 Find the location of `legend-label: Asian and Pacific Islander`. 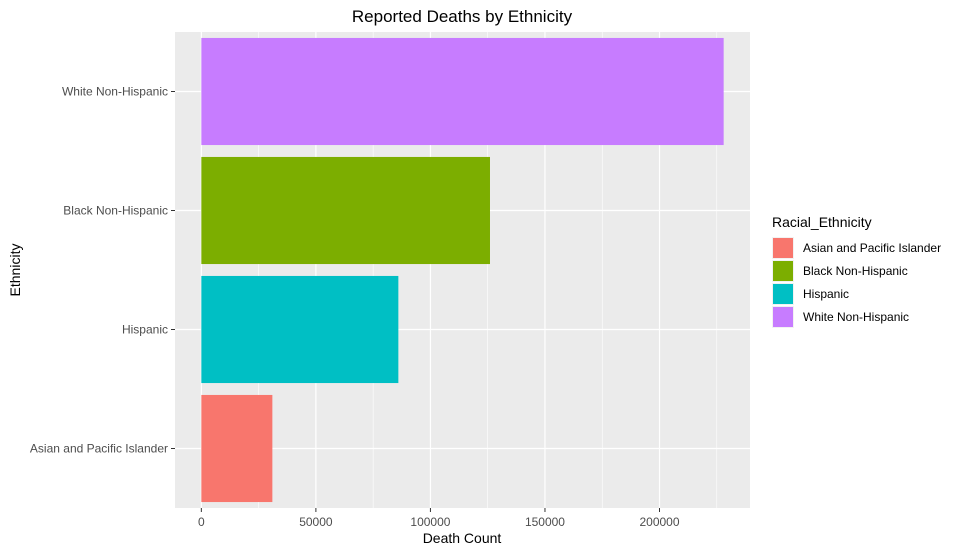

legend-label: Asian and Pacific Islander is located at coordinates (872, 248).